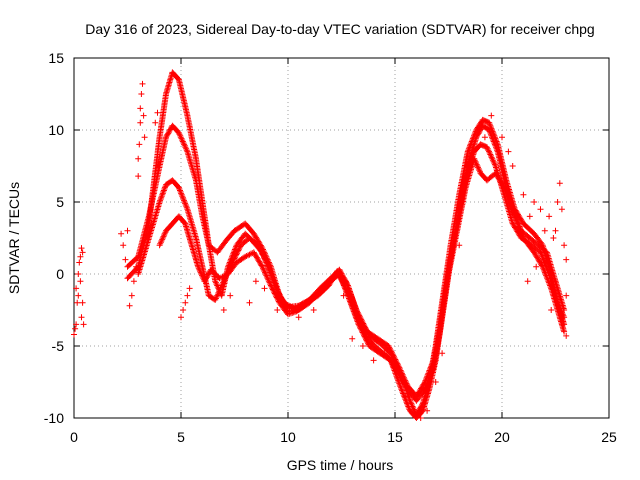 This screenshot has height=480, width=640. Describe the element at coordinates (288, 437) in the screenshot. I see `x-tick-label: 10` at that location.